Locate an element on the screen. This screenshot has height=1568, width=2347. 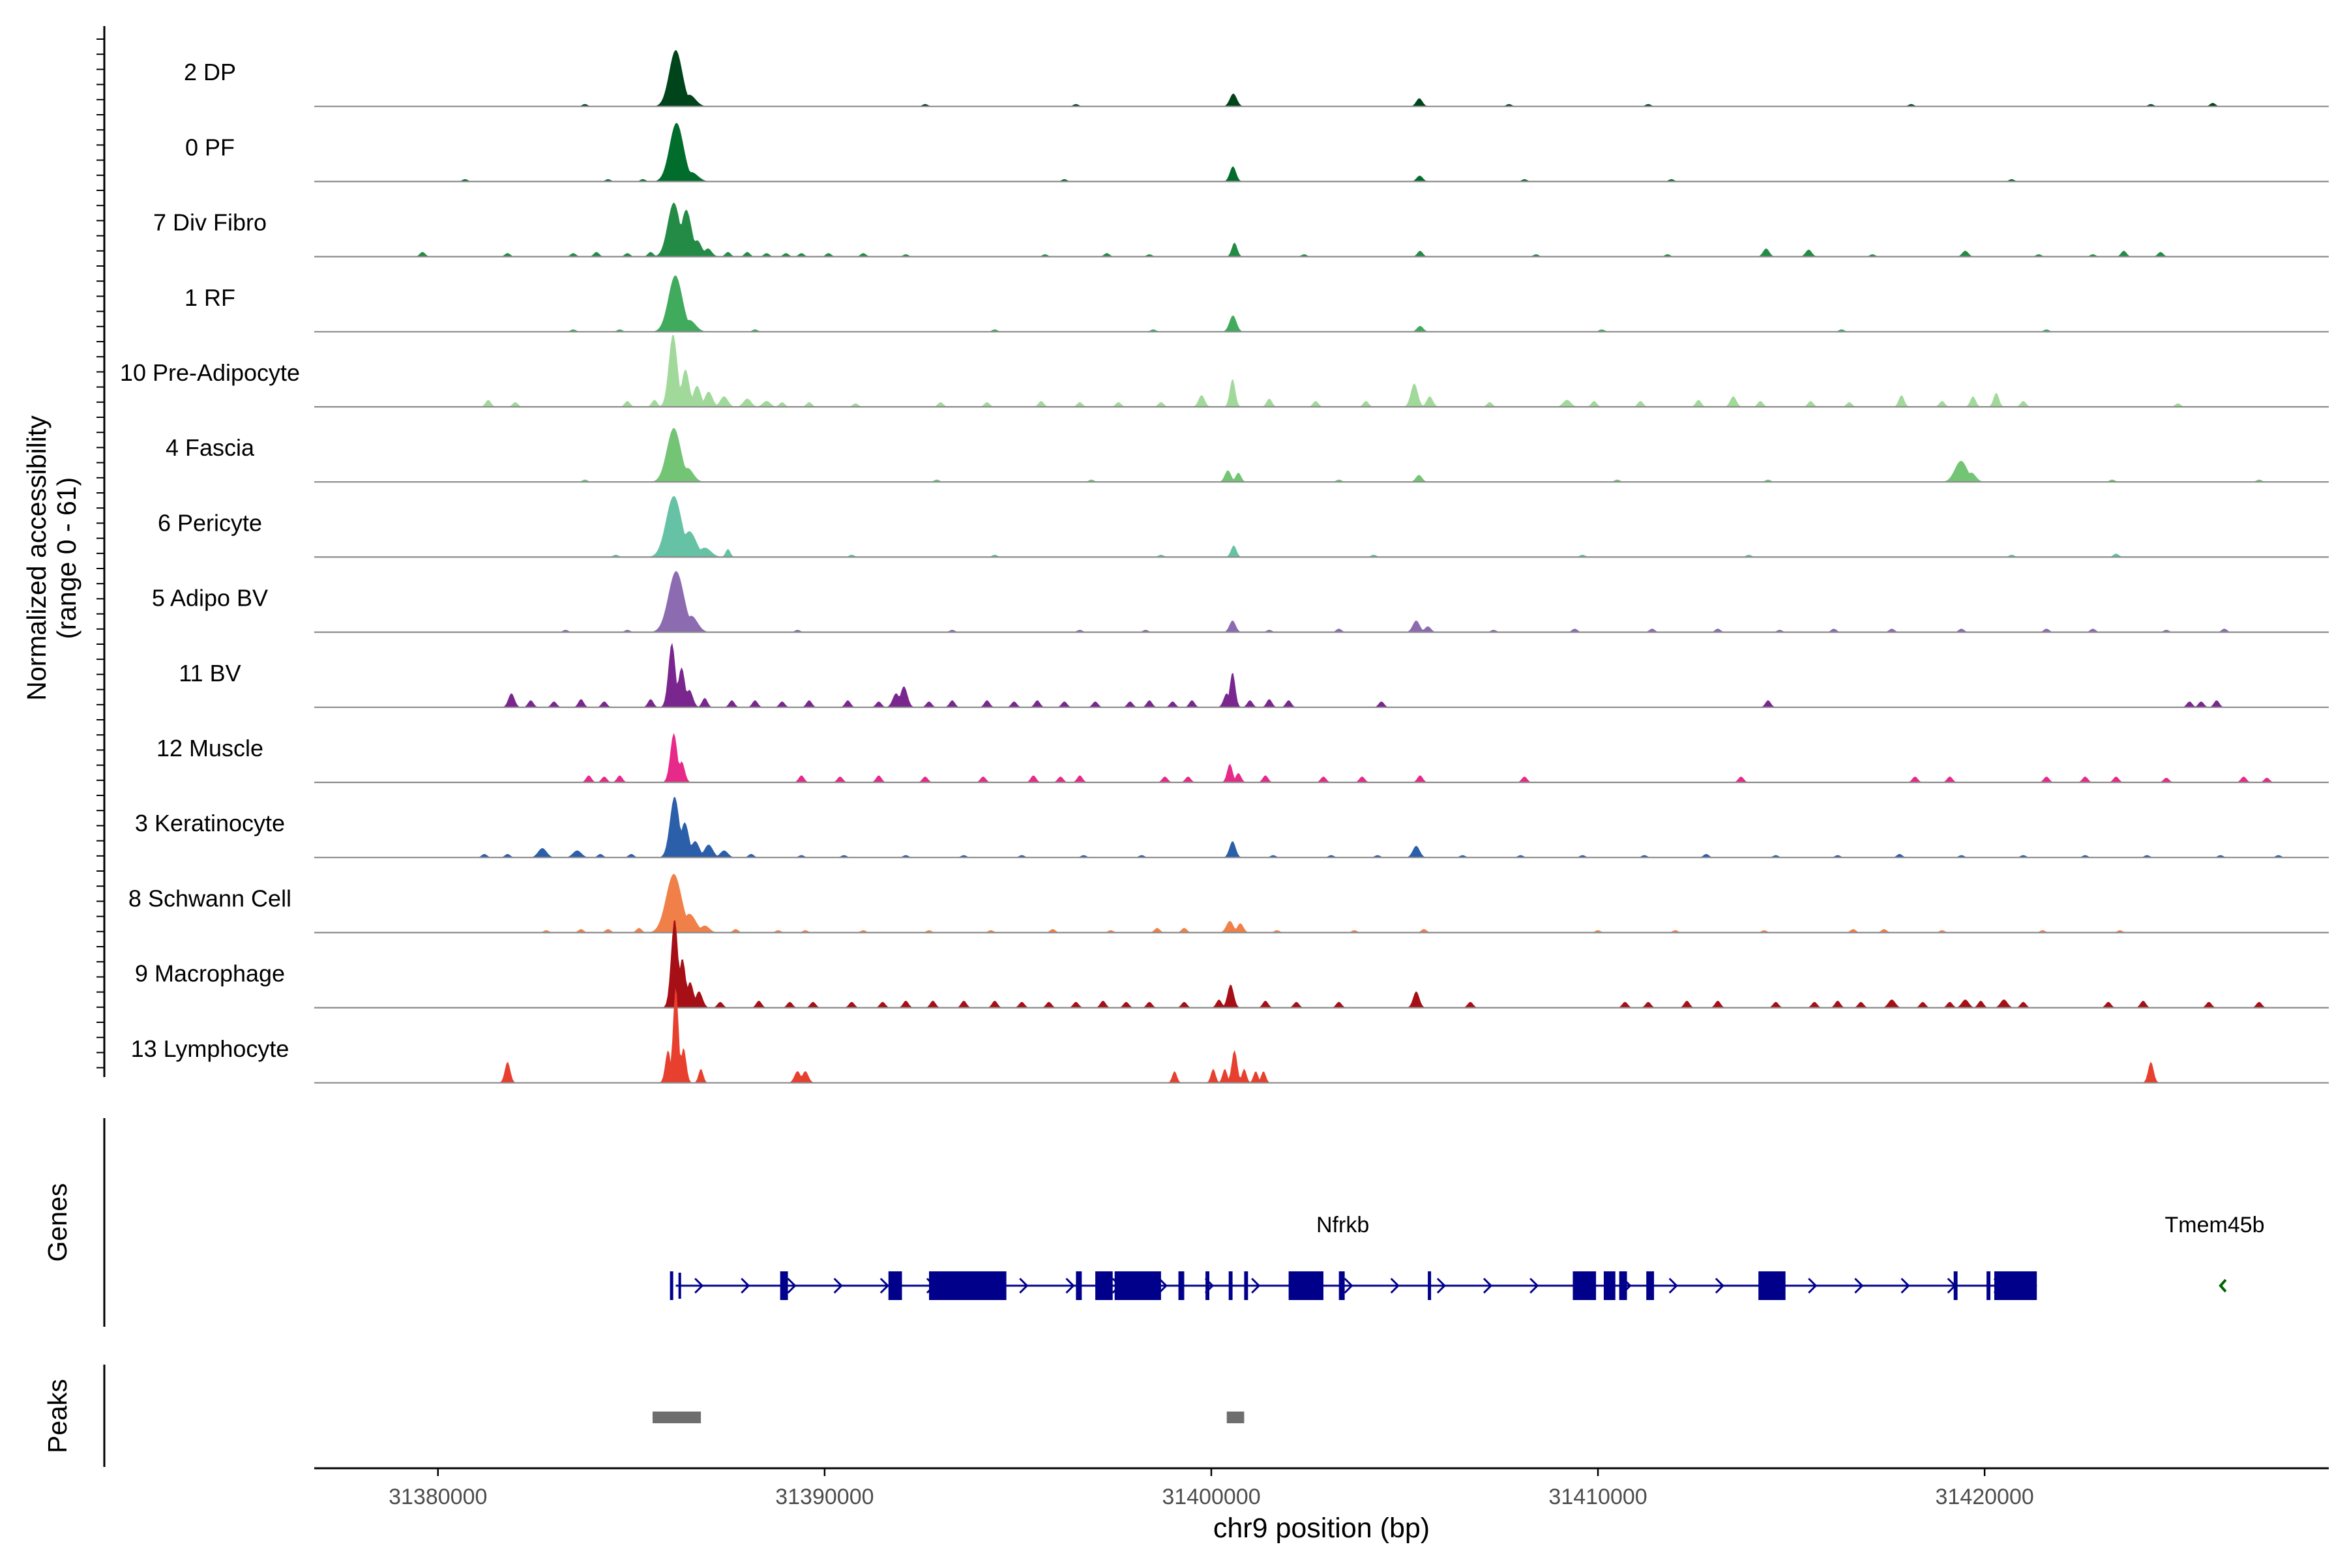
y-axis-label-line1: Normalized accessibility is located at coordinates (37, 558).